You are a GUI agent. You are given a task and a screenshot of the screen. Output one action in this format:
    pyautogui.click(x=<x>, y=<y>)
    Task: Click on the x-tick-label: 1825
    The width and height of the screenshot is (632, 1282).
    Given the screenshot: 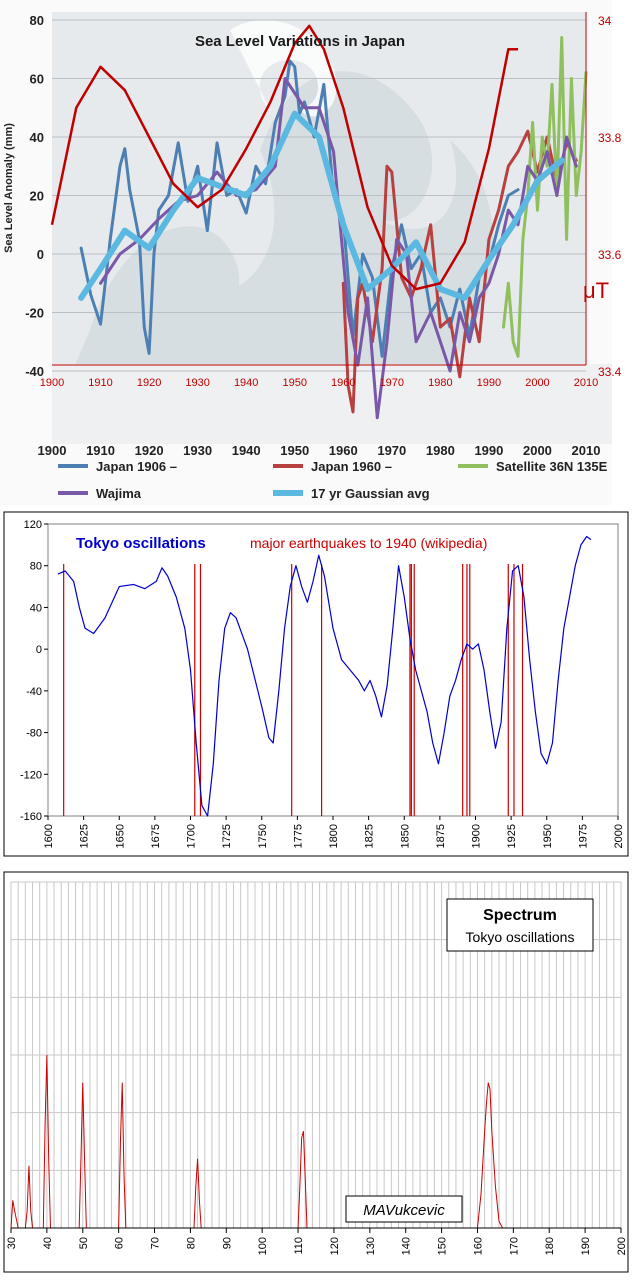 What is the action you would take?
    pyautogui.click(x=370, y=836)
    